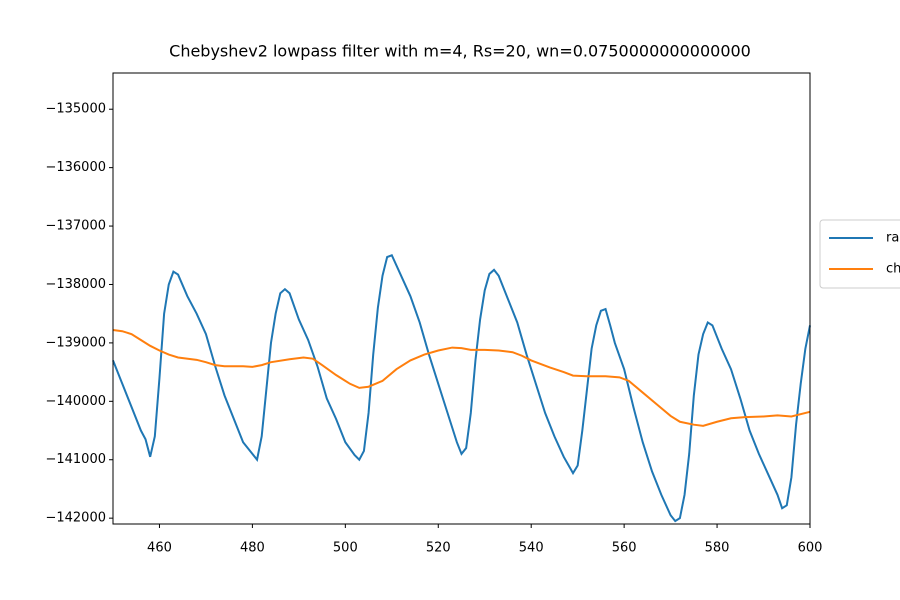 The height and width of the screenshot is (600, 900). What do you see at coordinates (252, 548) in the screenshot?
I see `x-tick-label: 480` at bounding box center [252, 548].